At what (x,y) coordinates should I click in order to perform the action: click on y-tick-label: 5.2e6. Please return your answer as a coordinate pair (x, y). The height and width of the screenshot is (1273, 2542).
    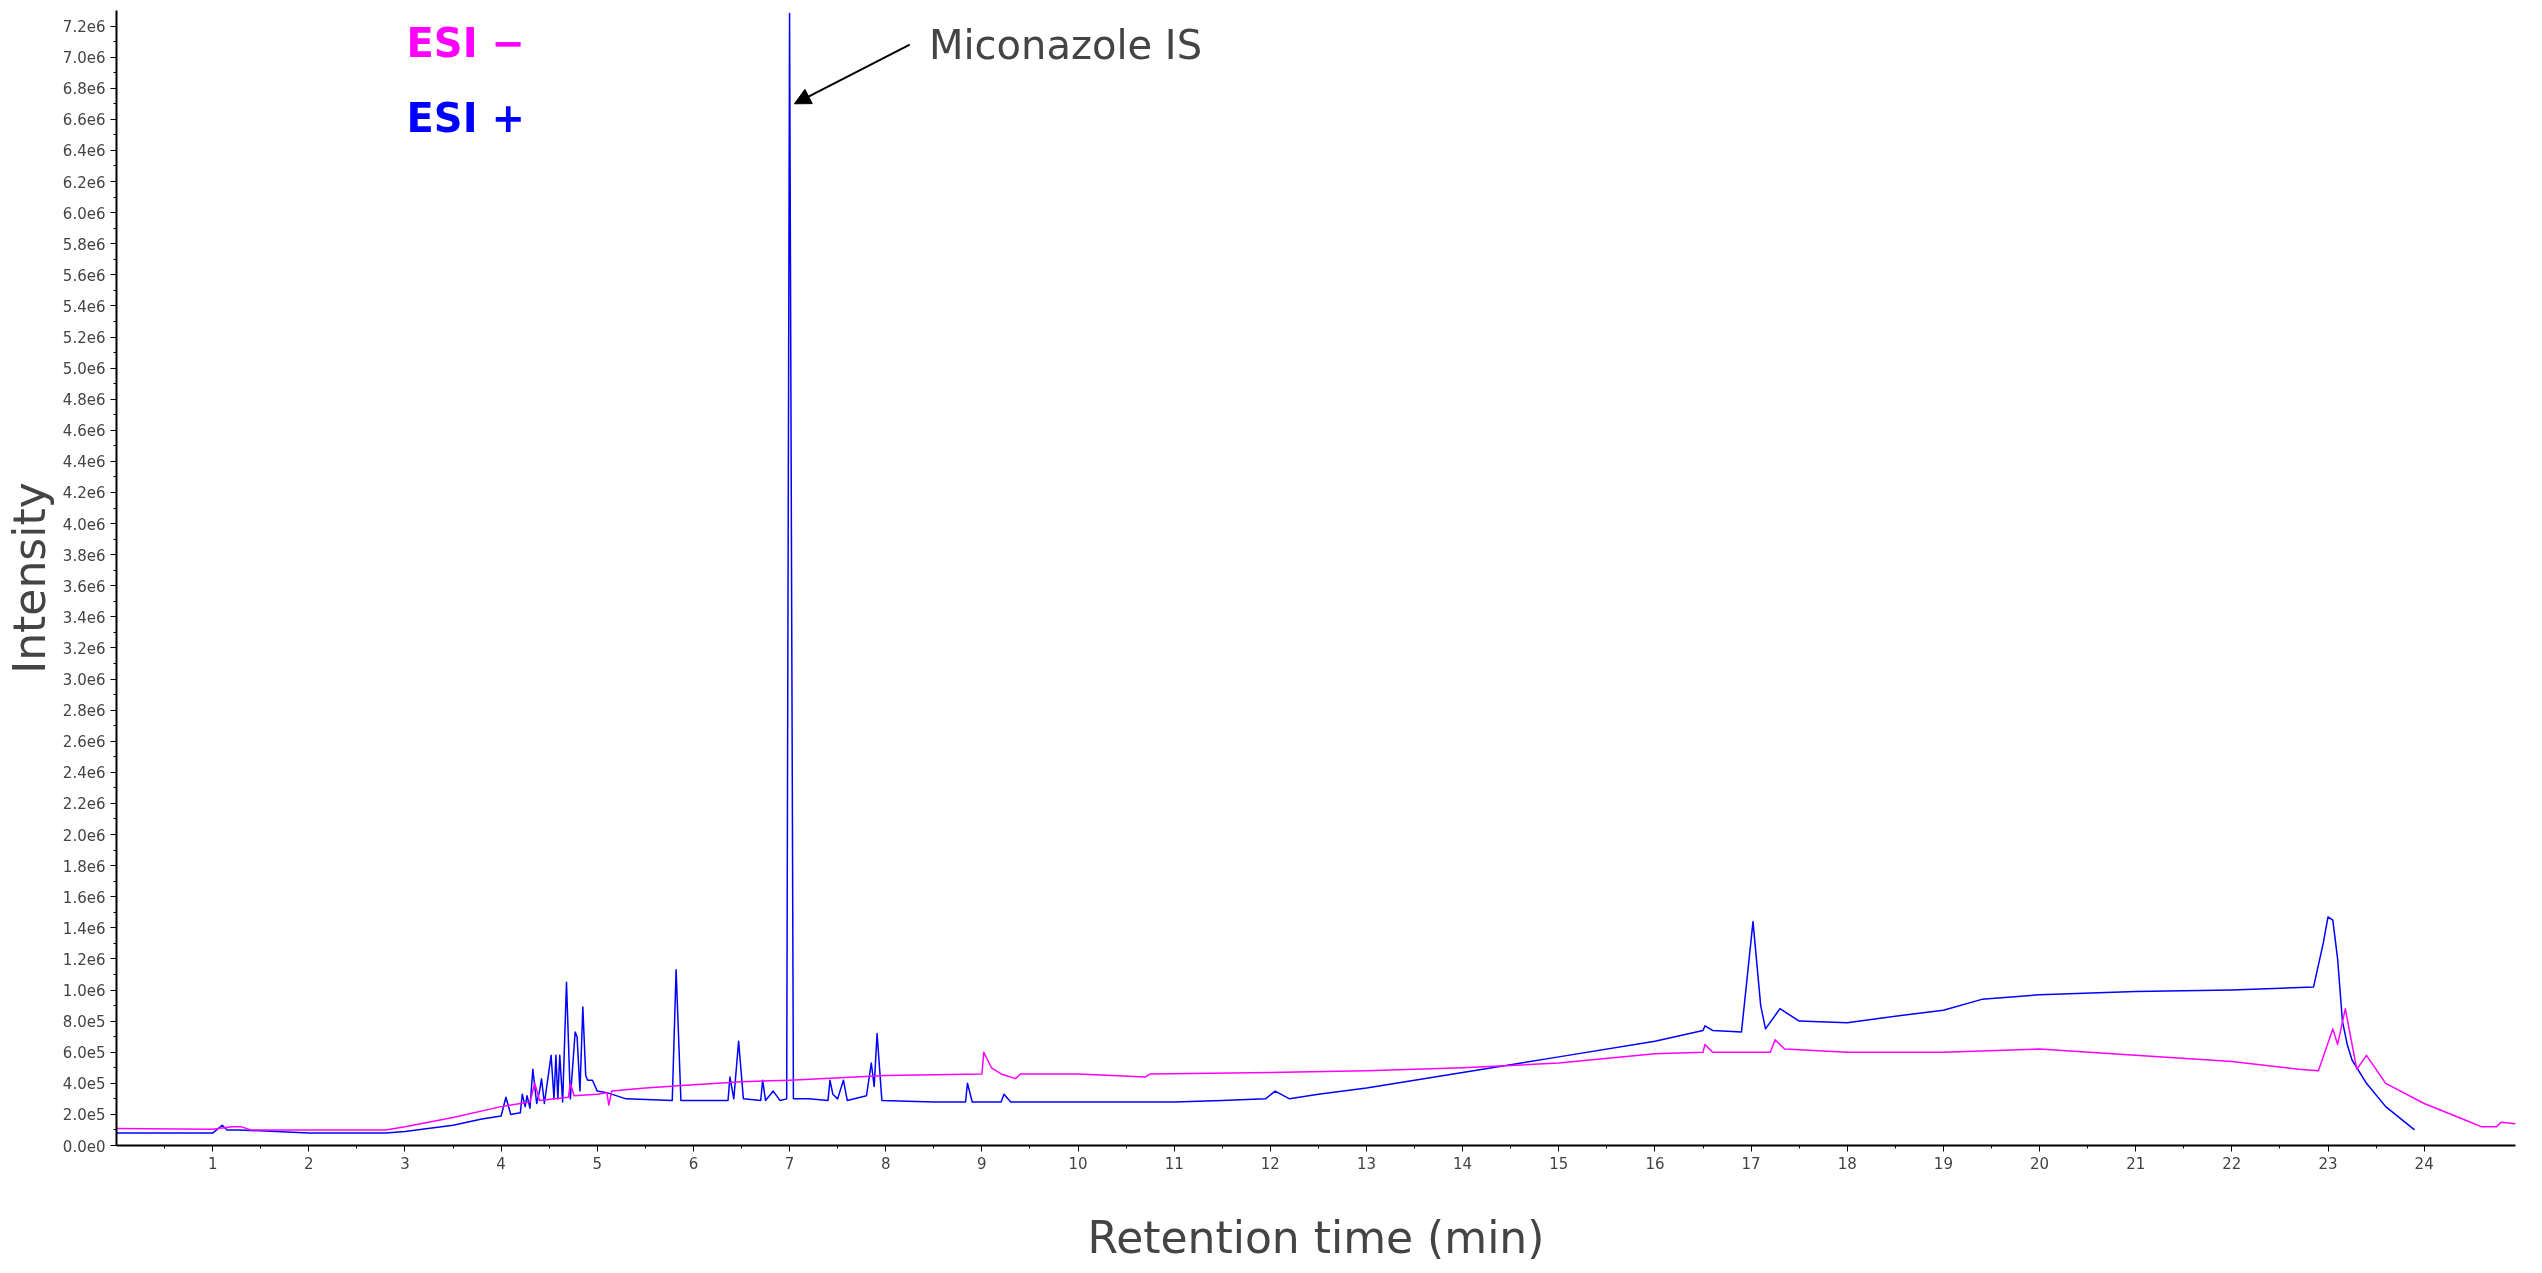
    Looking at the image, I should click on (84, 338).